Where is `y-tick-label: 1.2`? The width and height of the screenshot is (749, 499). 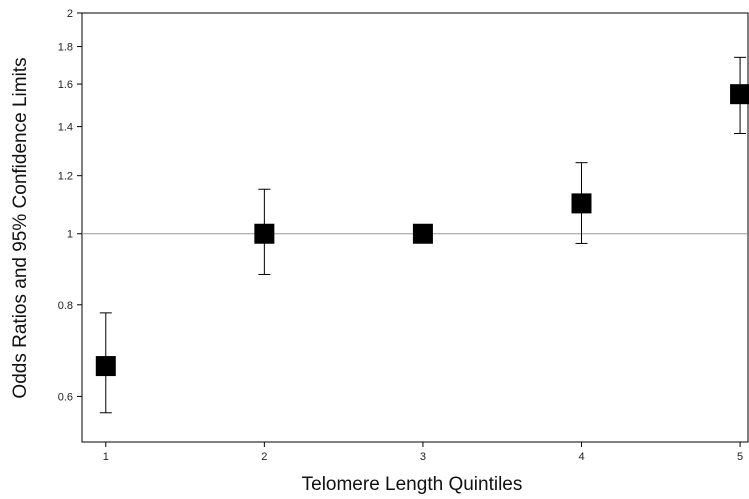
y-tick-label: 1.2 is located at coordinates (65, 177).